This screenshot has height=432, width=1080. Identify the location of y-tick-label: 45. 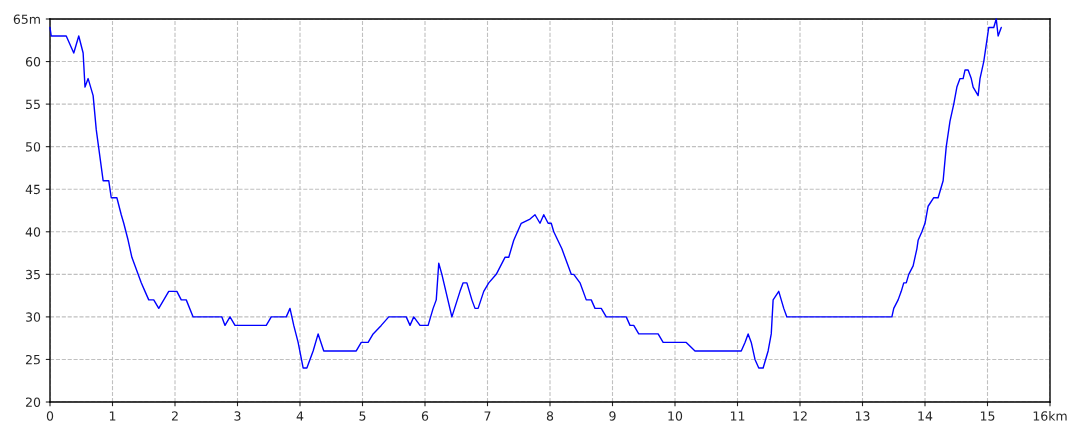
(32, 189).